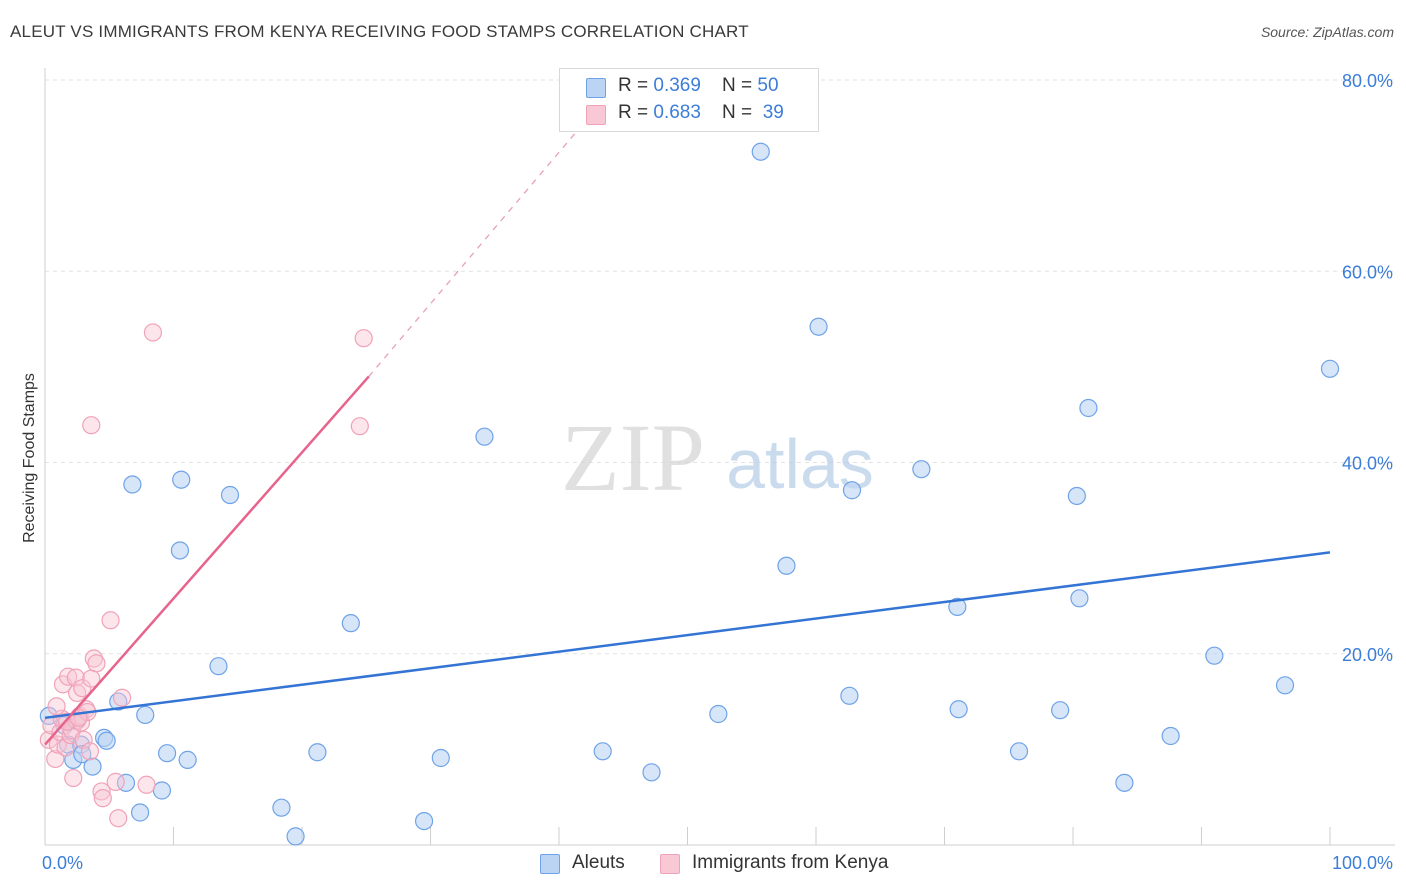 Image resolution: width=1406 pixels, height=892 pixels. I want to click on kenya-legend-label: Immigrants from Kenya, so click(790, 862).